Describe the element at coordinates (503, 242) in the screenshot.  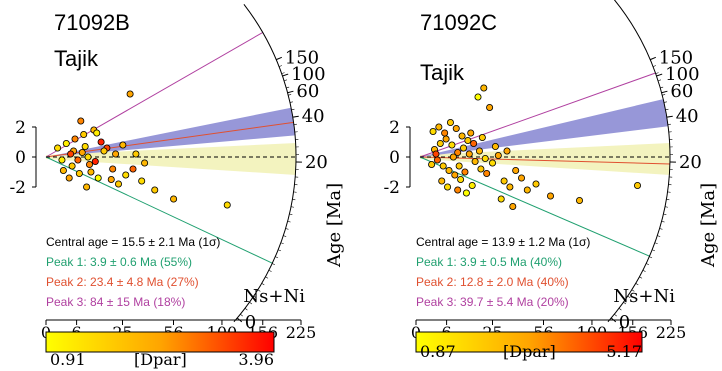
I see `central-age-text: Central age = 13.9 ± 1.2 Ma (1σ)` at that location.